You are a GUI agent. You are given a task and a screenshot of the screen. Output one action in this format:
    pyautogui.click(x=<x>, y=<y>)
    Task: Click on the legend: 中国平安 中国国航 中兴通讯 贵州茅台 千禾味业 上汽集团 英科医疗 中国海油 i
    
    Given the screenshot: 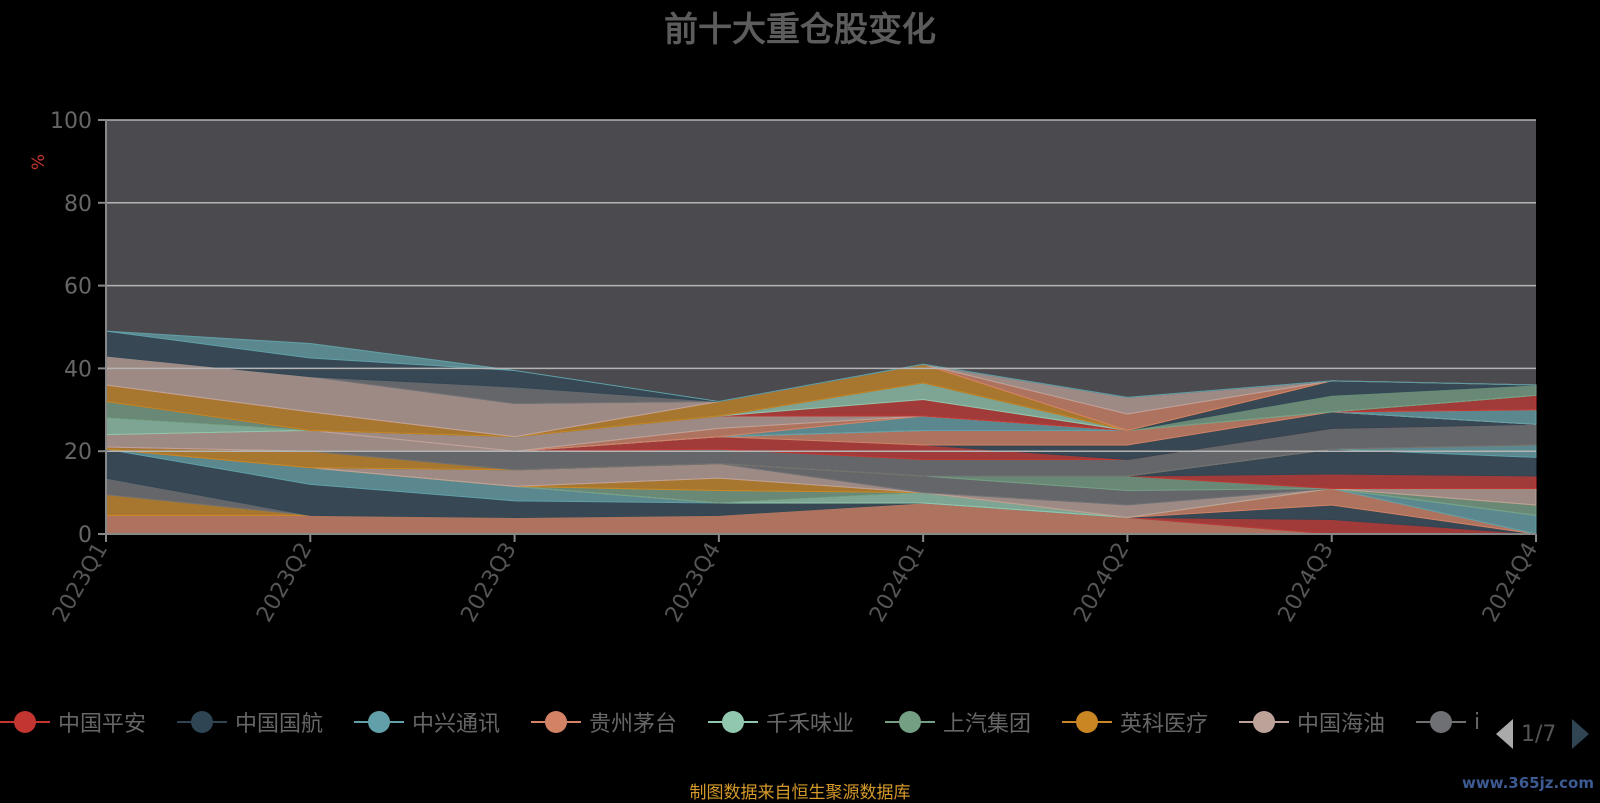 What is the action you would take?
    pyautogui.click(x=745, y=722)
    